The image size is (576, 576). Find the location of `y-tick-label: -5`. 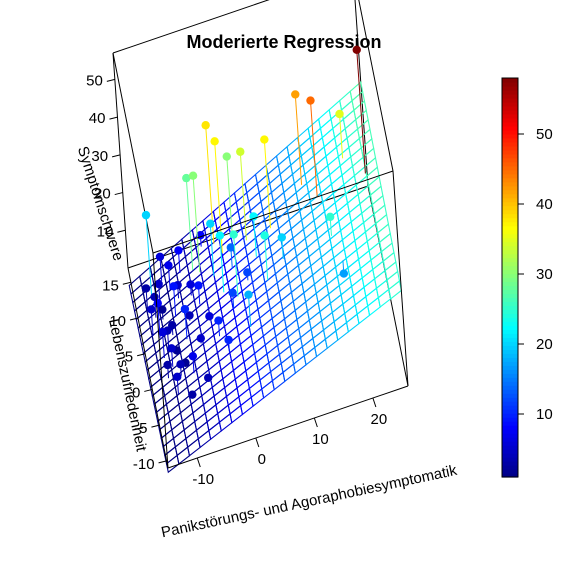

y-tick-label: -5 is located at coordinates (140, 428).